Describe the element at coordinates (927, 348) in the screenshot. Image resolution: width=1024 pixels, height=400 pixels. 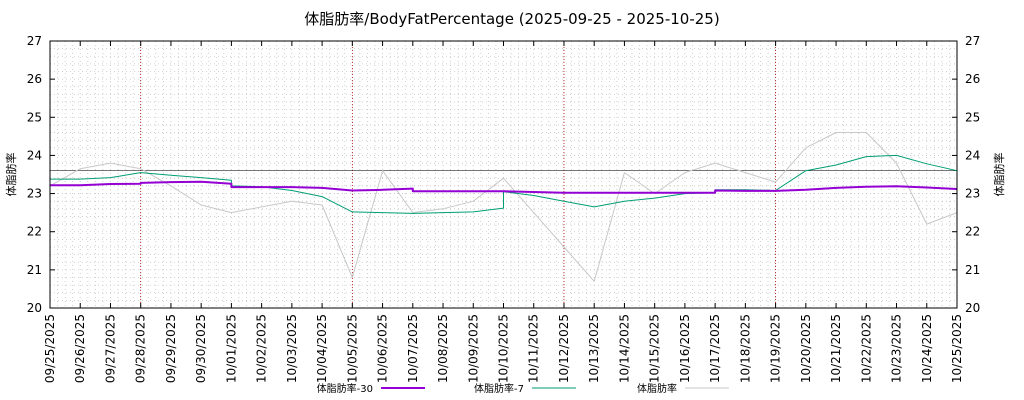
I see `x-tick-label: 10/24/2025` at that location.